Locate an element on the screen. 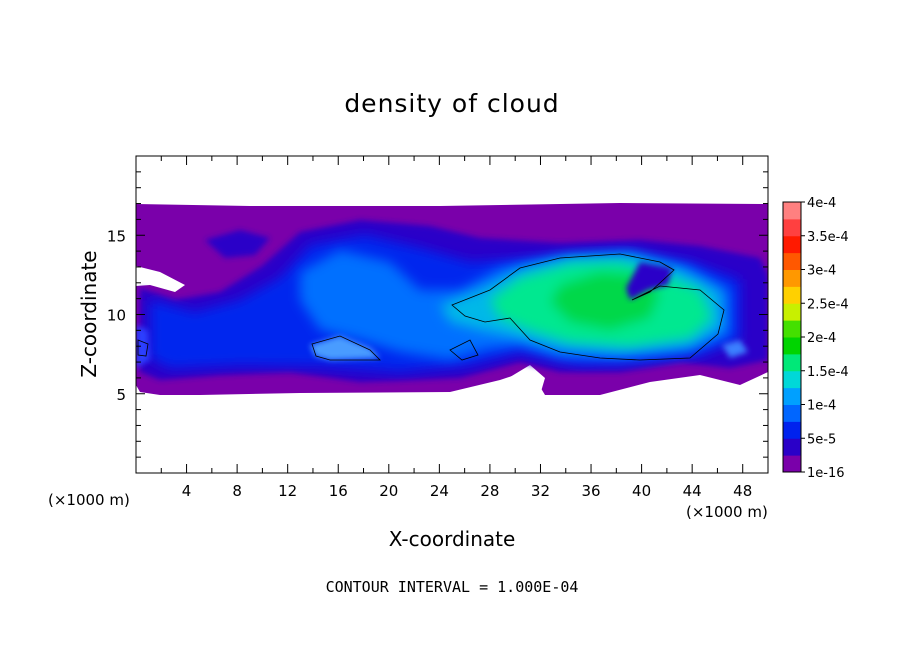  colorbar is located at coordinates (792, 337).